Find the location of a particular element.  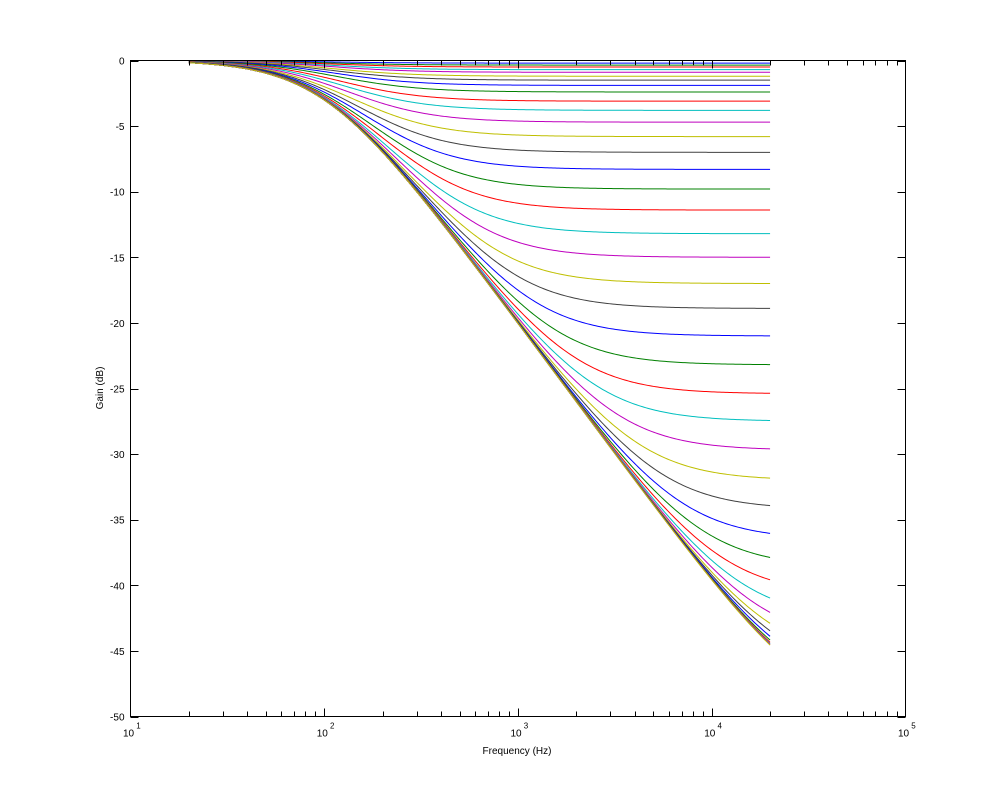

svg-text: 4 is located at coordinates (720, 726).